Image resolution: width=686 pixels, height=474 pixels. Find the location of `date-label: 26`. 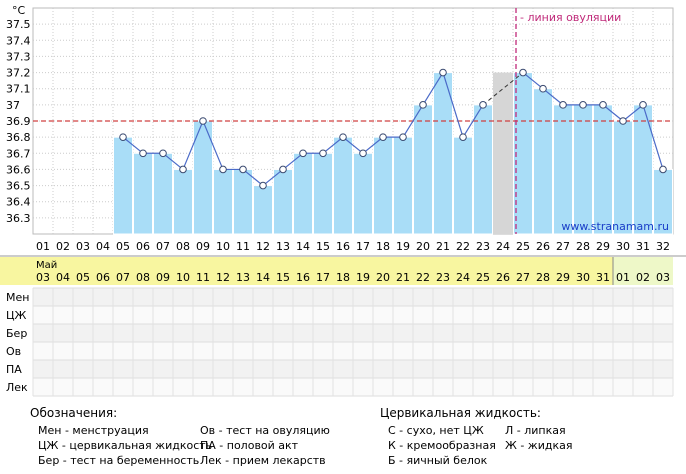

date-label: 26 is located at coordinates (503, 277).